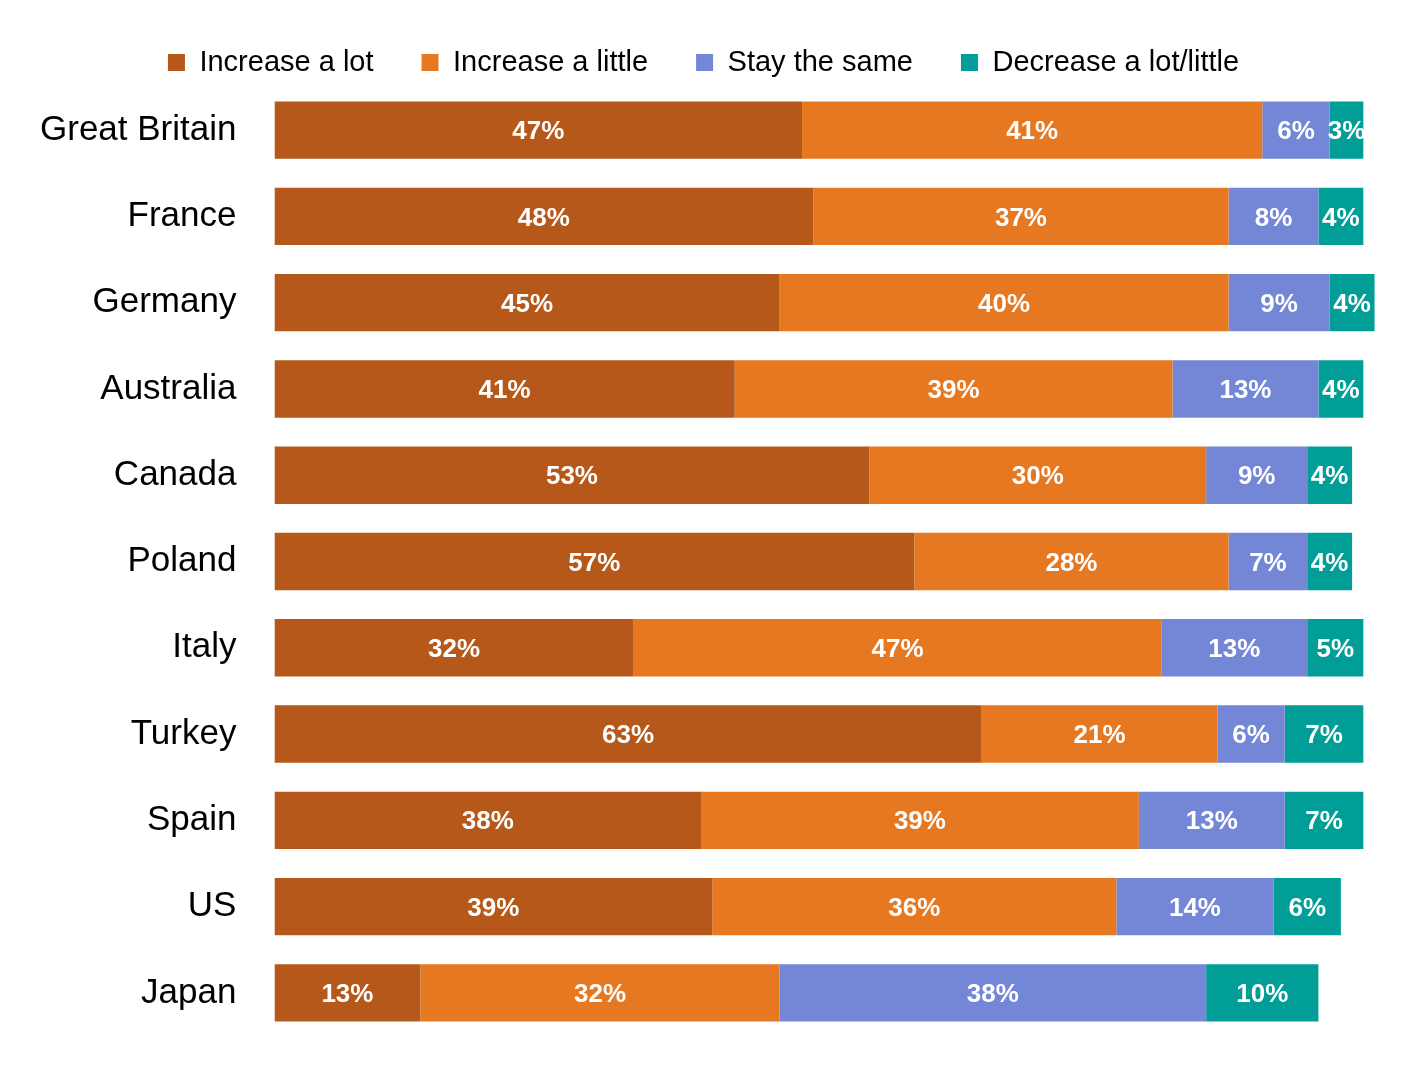 This screenshot has width=1409, height=1087. Describe the element at coordinates (168, 386) in the screenshot. I see `y-tick-label: Australia` at that location.